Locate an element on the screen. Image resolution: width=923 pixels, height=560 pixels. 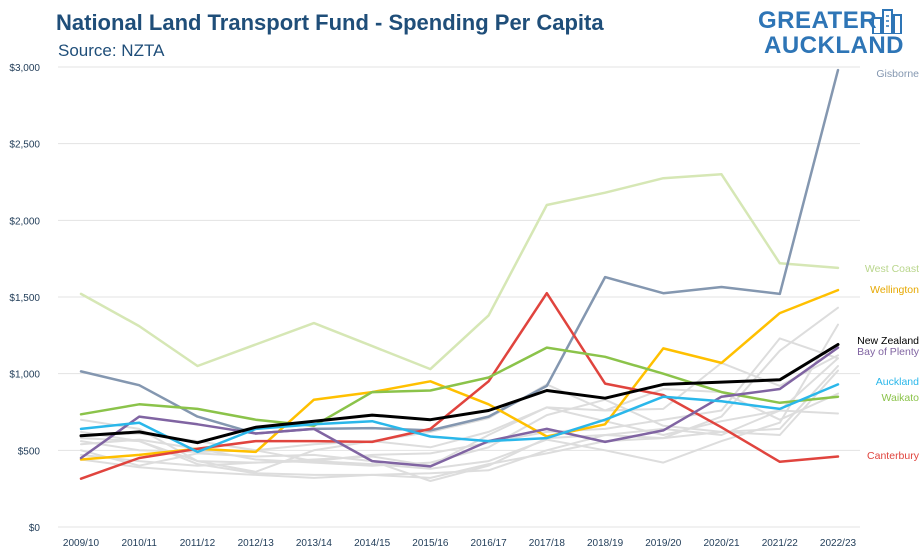
y-tick-label: $2,500 is located at coordinates (24, 145).